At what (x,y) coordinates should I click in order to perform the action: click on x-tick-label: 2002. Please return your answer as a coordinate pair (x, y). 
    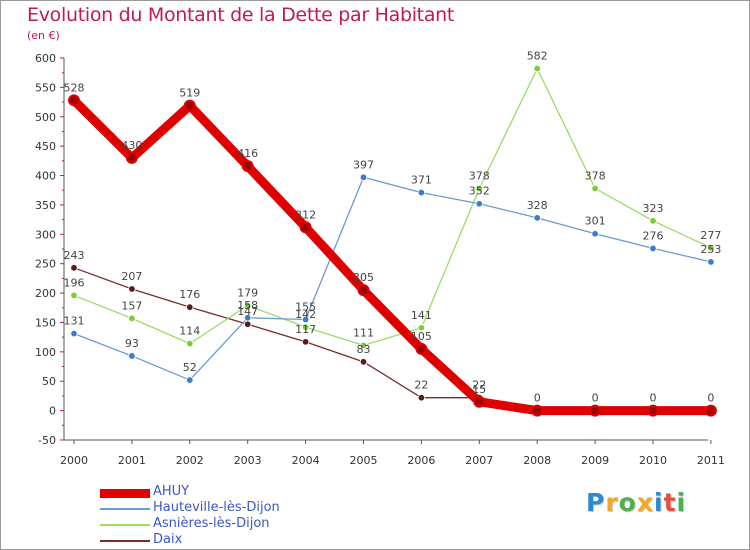
    Looking at the image, I should click on (190, 460).